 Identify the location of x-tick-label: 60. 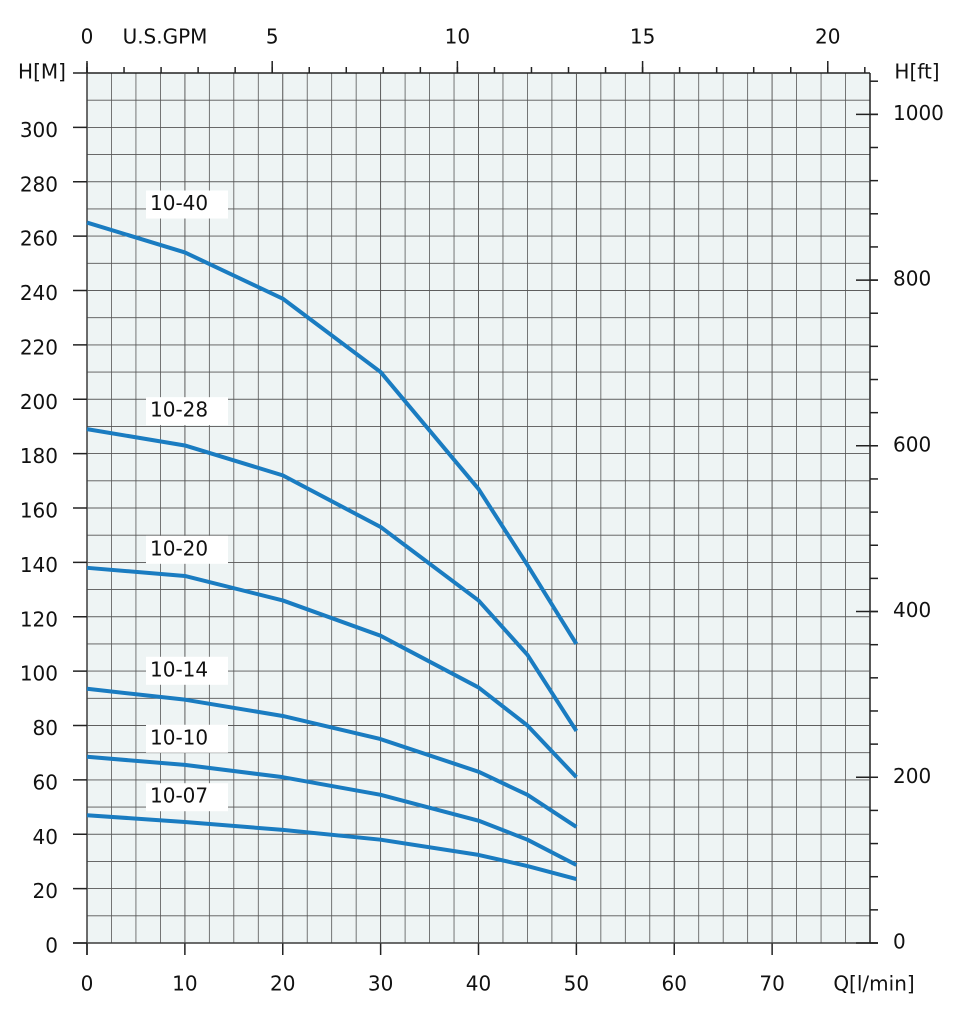
(674, 984).